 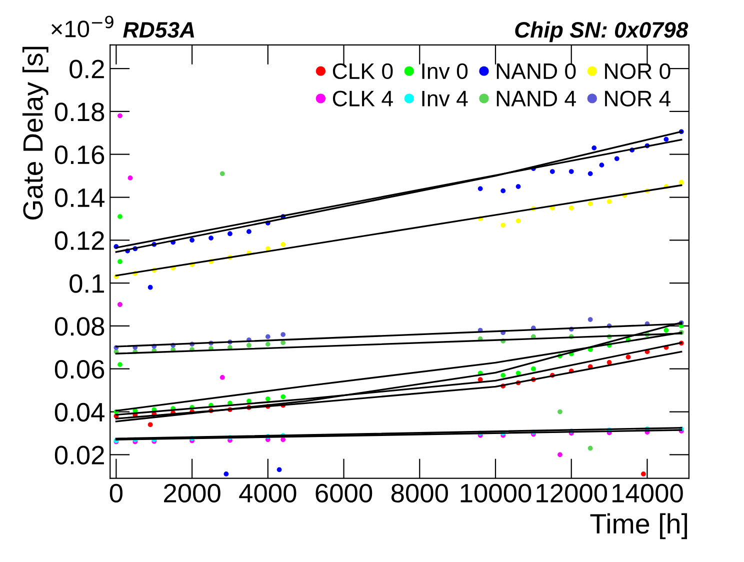 What do you see at coordinates (638, 526) in the screenshot?
I see `x-axis-title: Time [h]` at bounding box center [638, 526].